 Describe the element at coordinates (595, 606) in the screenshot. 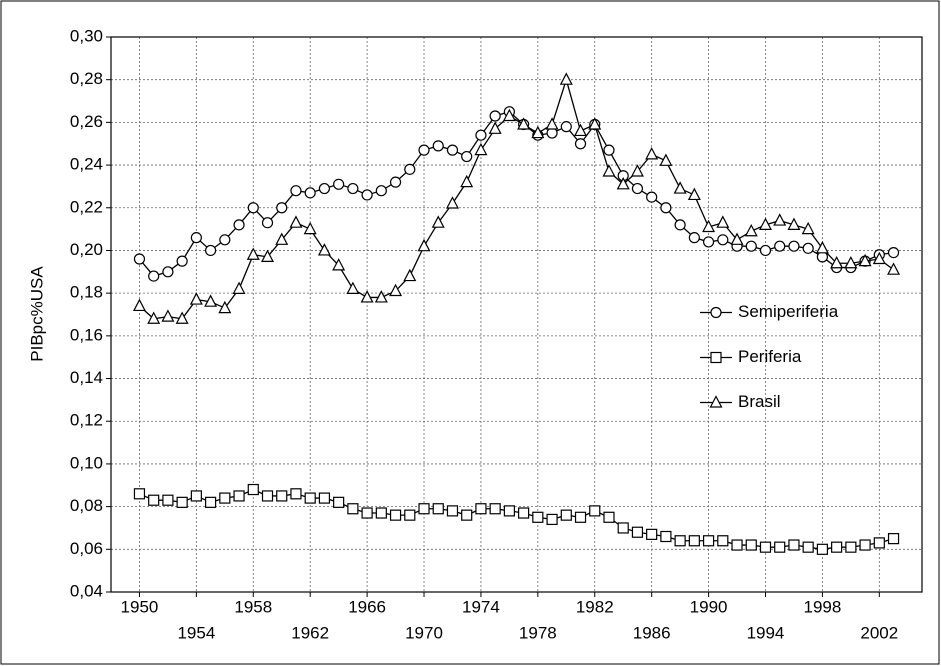

I see `x-tick-label: 1982` at that location.